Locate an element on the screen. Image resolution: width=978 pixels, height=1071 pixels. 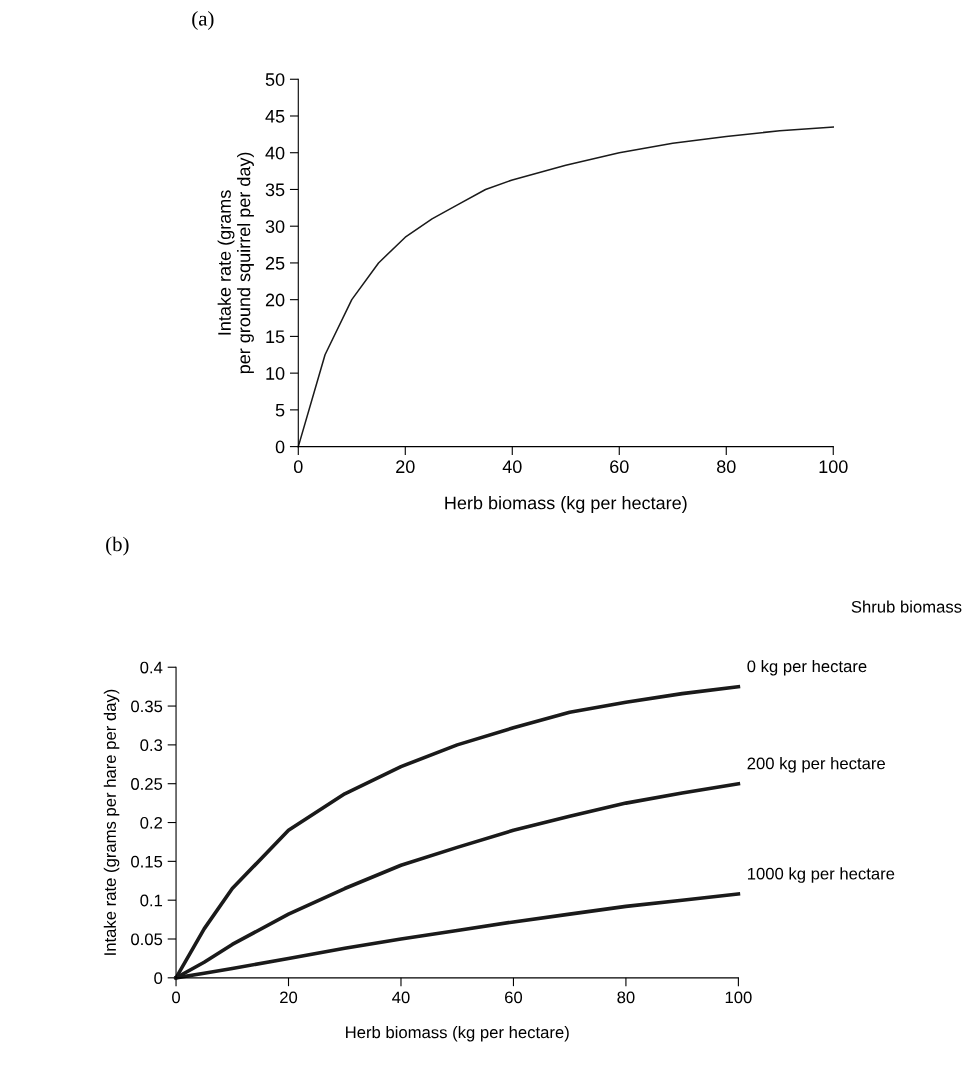
y-tick-label: 25 is located at coordinates (275, 263).